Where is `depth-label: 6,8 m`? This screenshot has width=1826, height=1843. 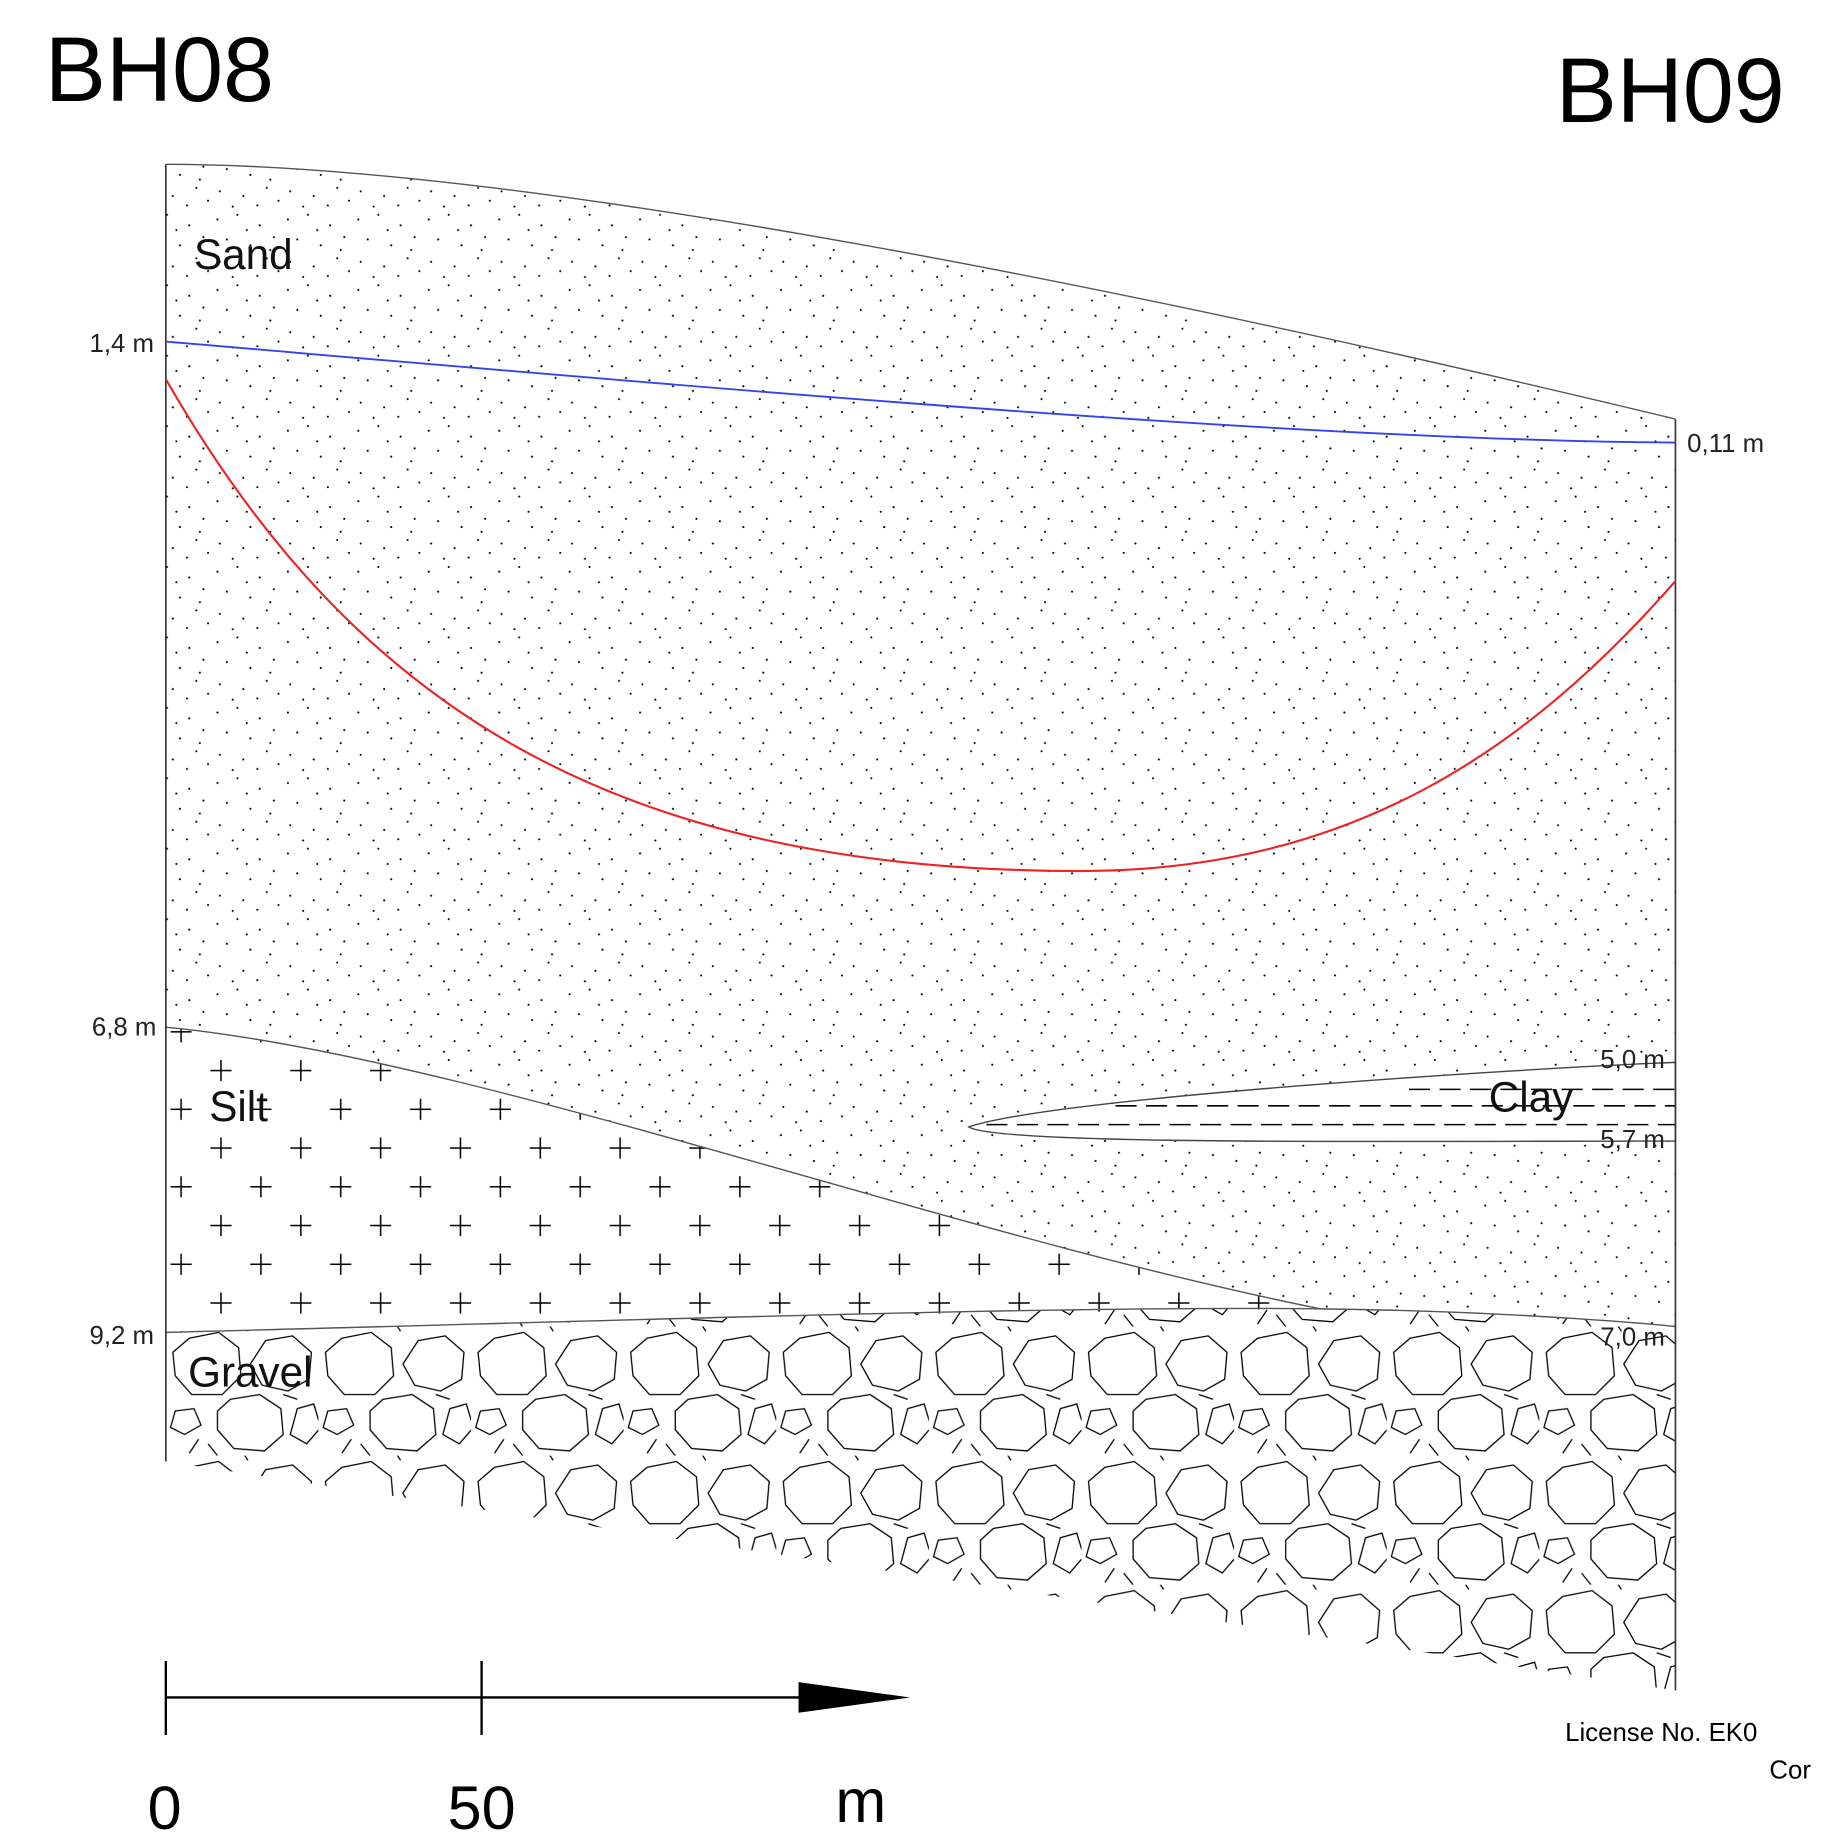
depth-label: 6,8 m is located at coordinates (124, 1027).